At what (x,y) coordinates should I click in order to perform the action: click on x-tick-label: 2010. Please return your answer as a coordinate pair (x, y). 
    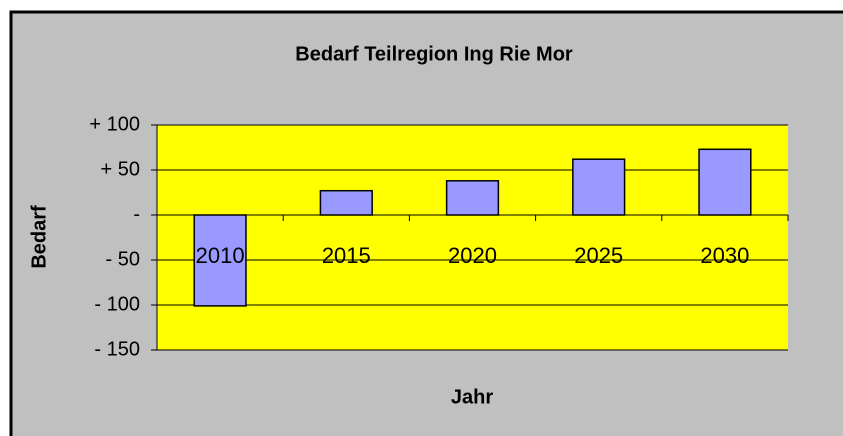
    Looking at the image, I should click on (220, 255).